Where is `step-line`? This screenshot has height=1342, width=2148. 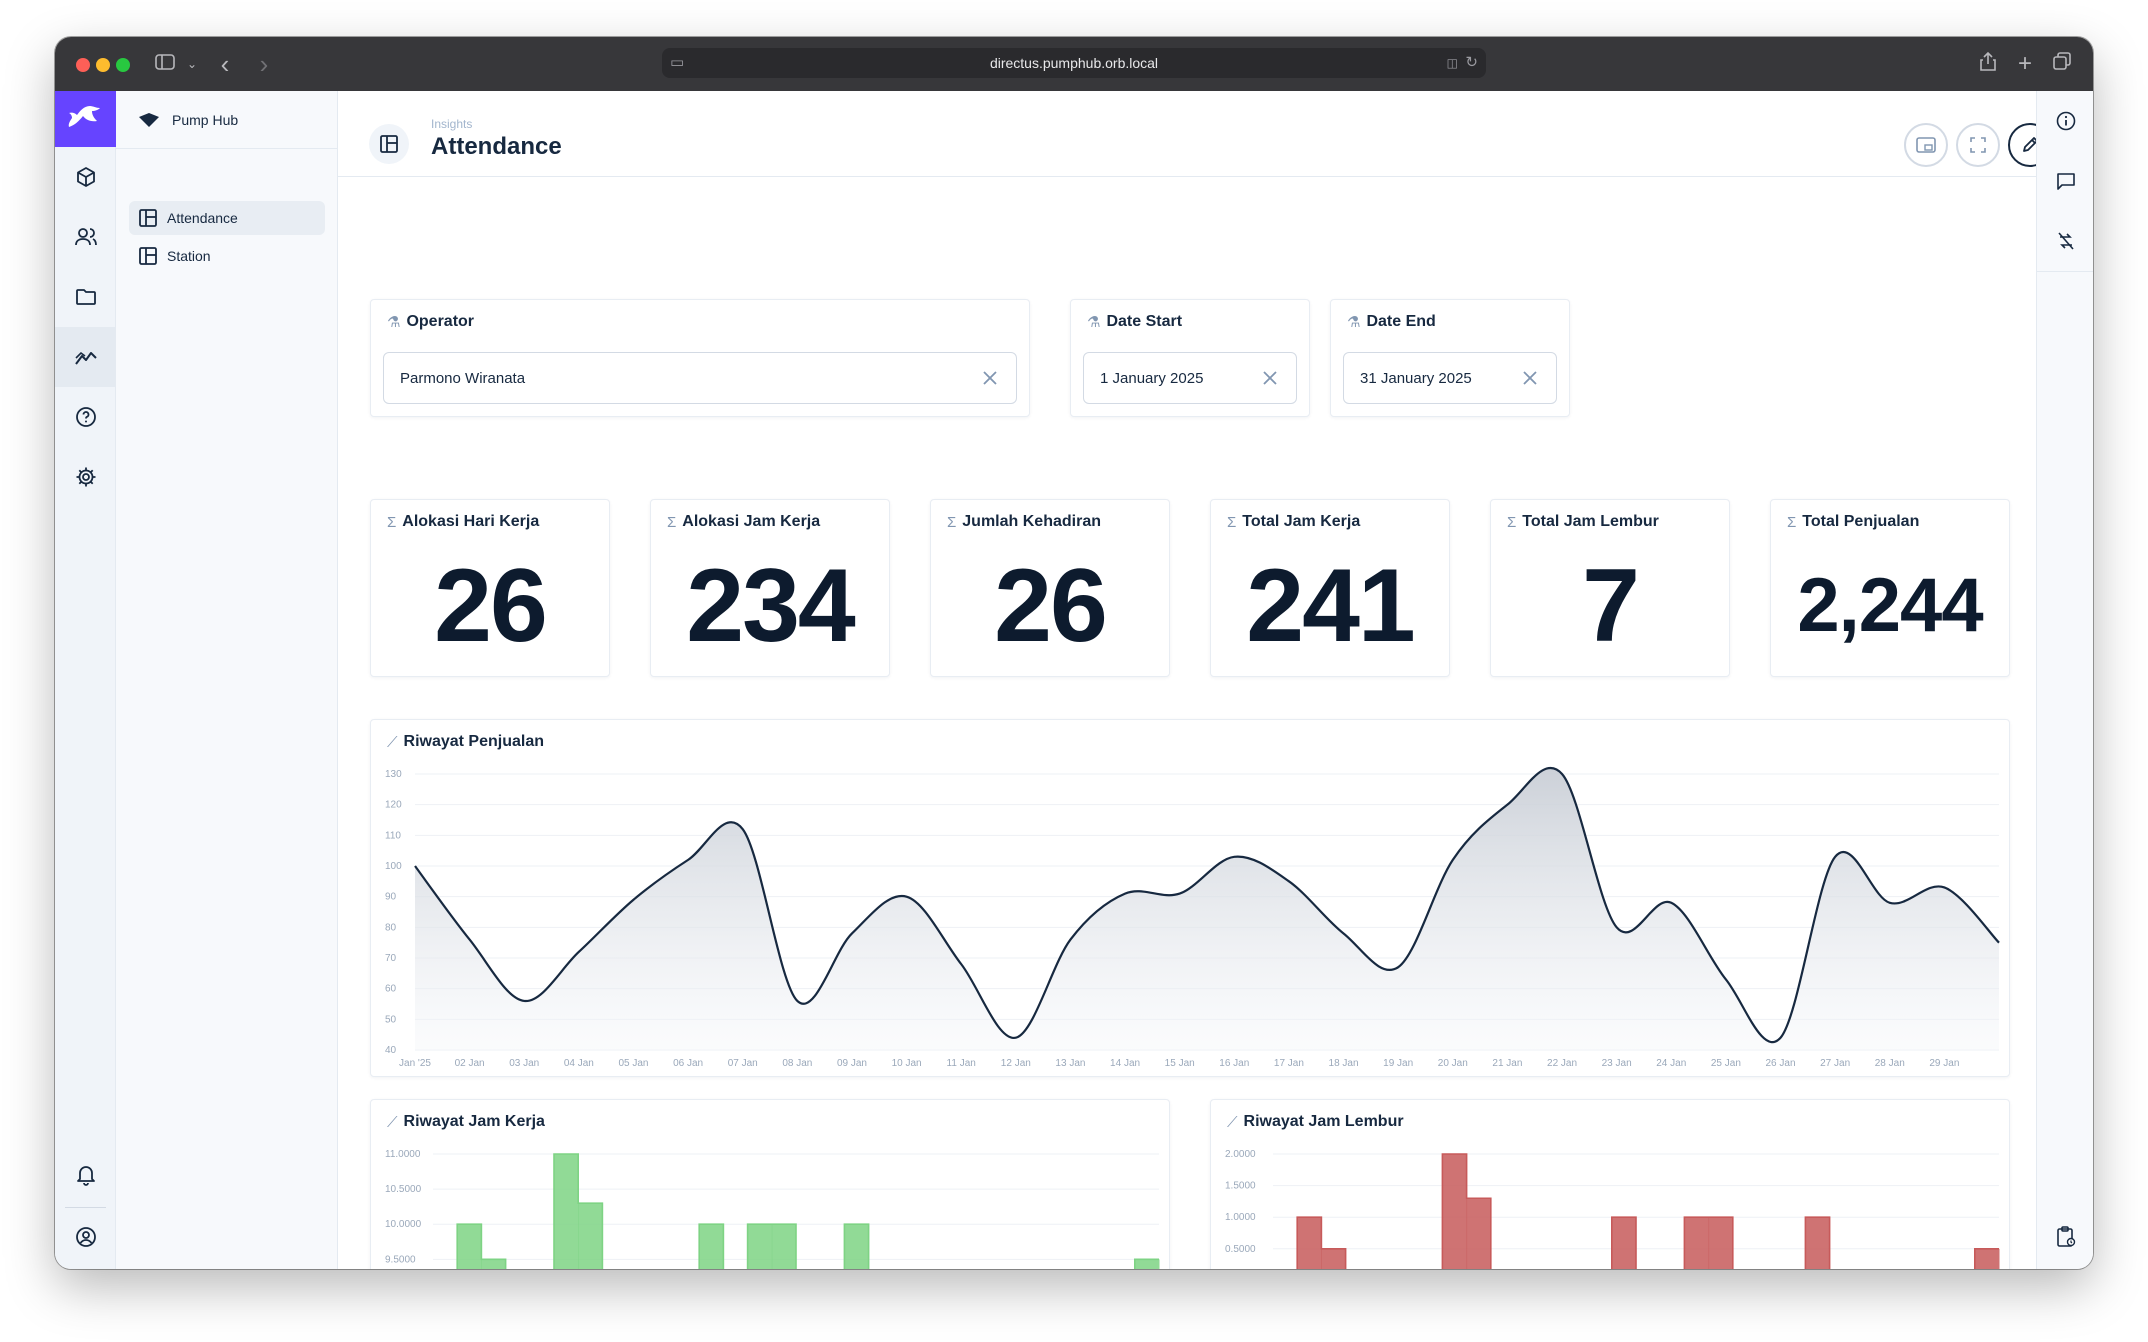
step-line is located at coordinates (1647, 1211).